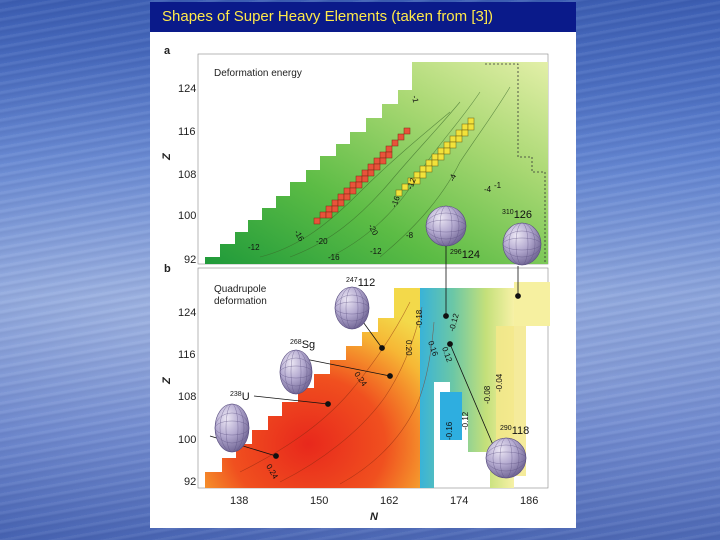 The height and width of the screenshot is (540, 720). I want to click on panel-a-contour-label: -20, so click(322, 241).